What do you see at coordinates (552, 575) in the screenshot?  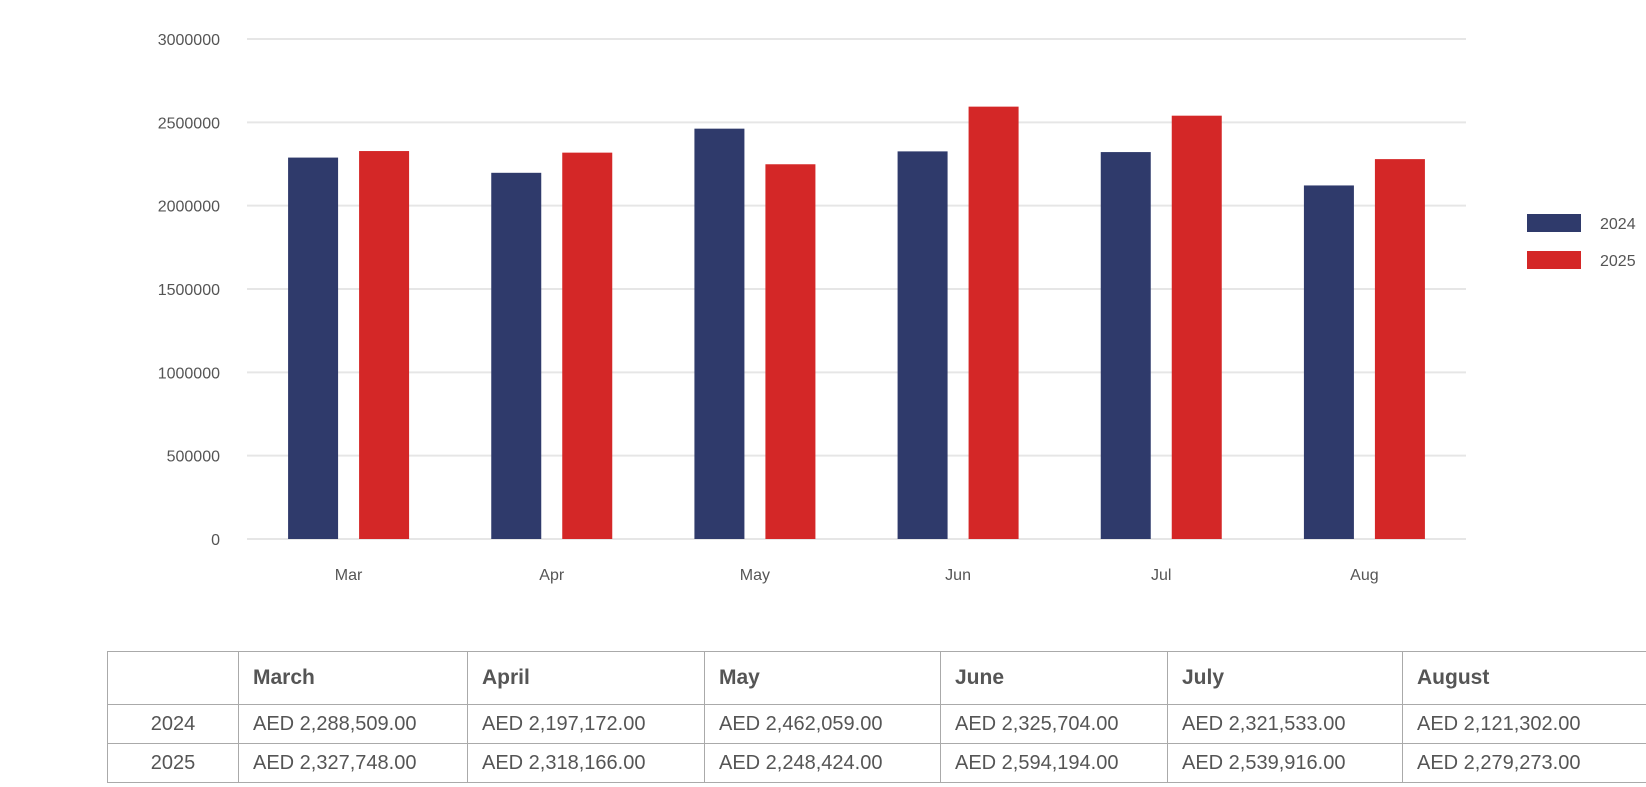 I see `x-tick-label: Apr` at bounding box center [552, 575].